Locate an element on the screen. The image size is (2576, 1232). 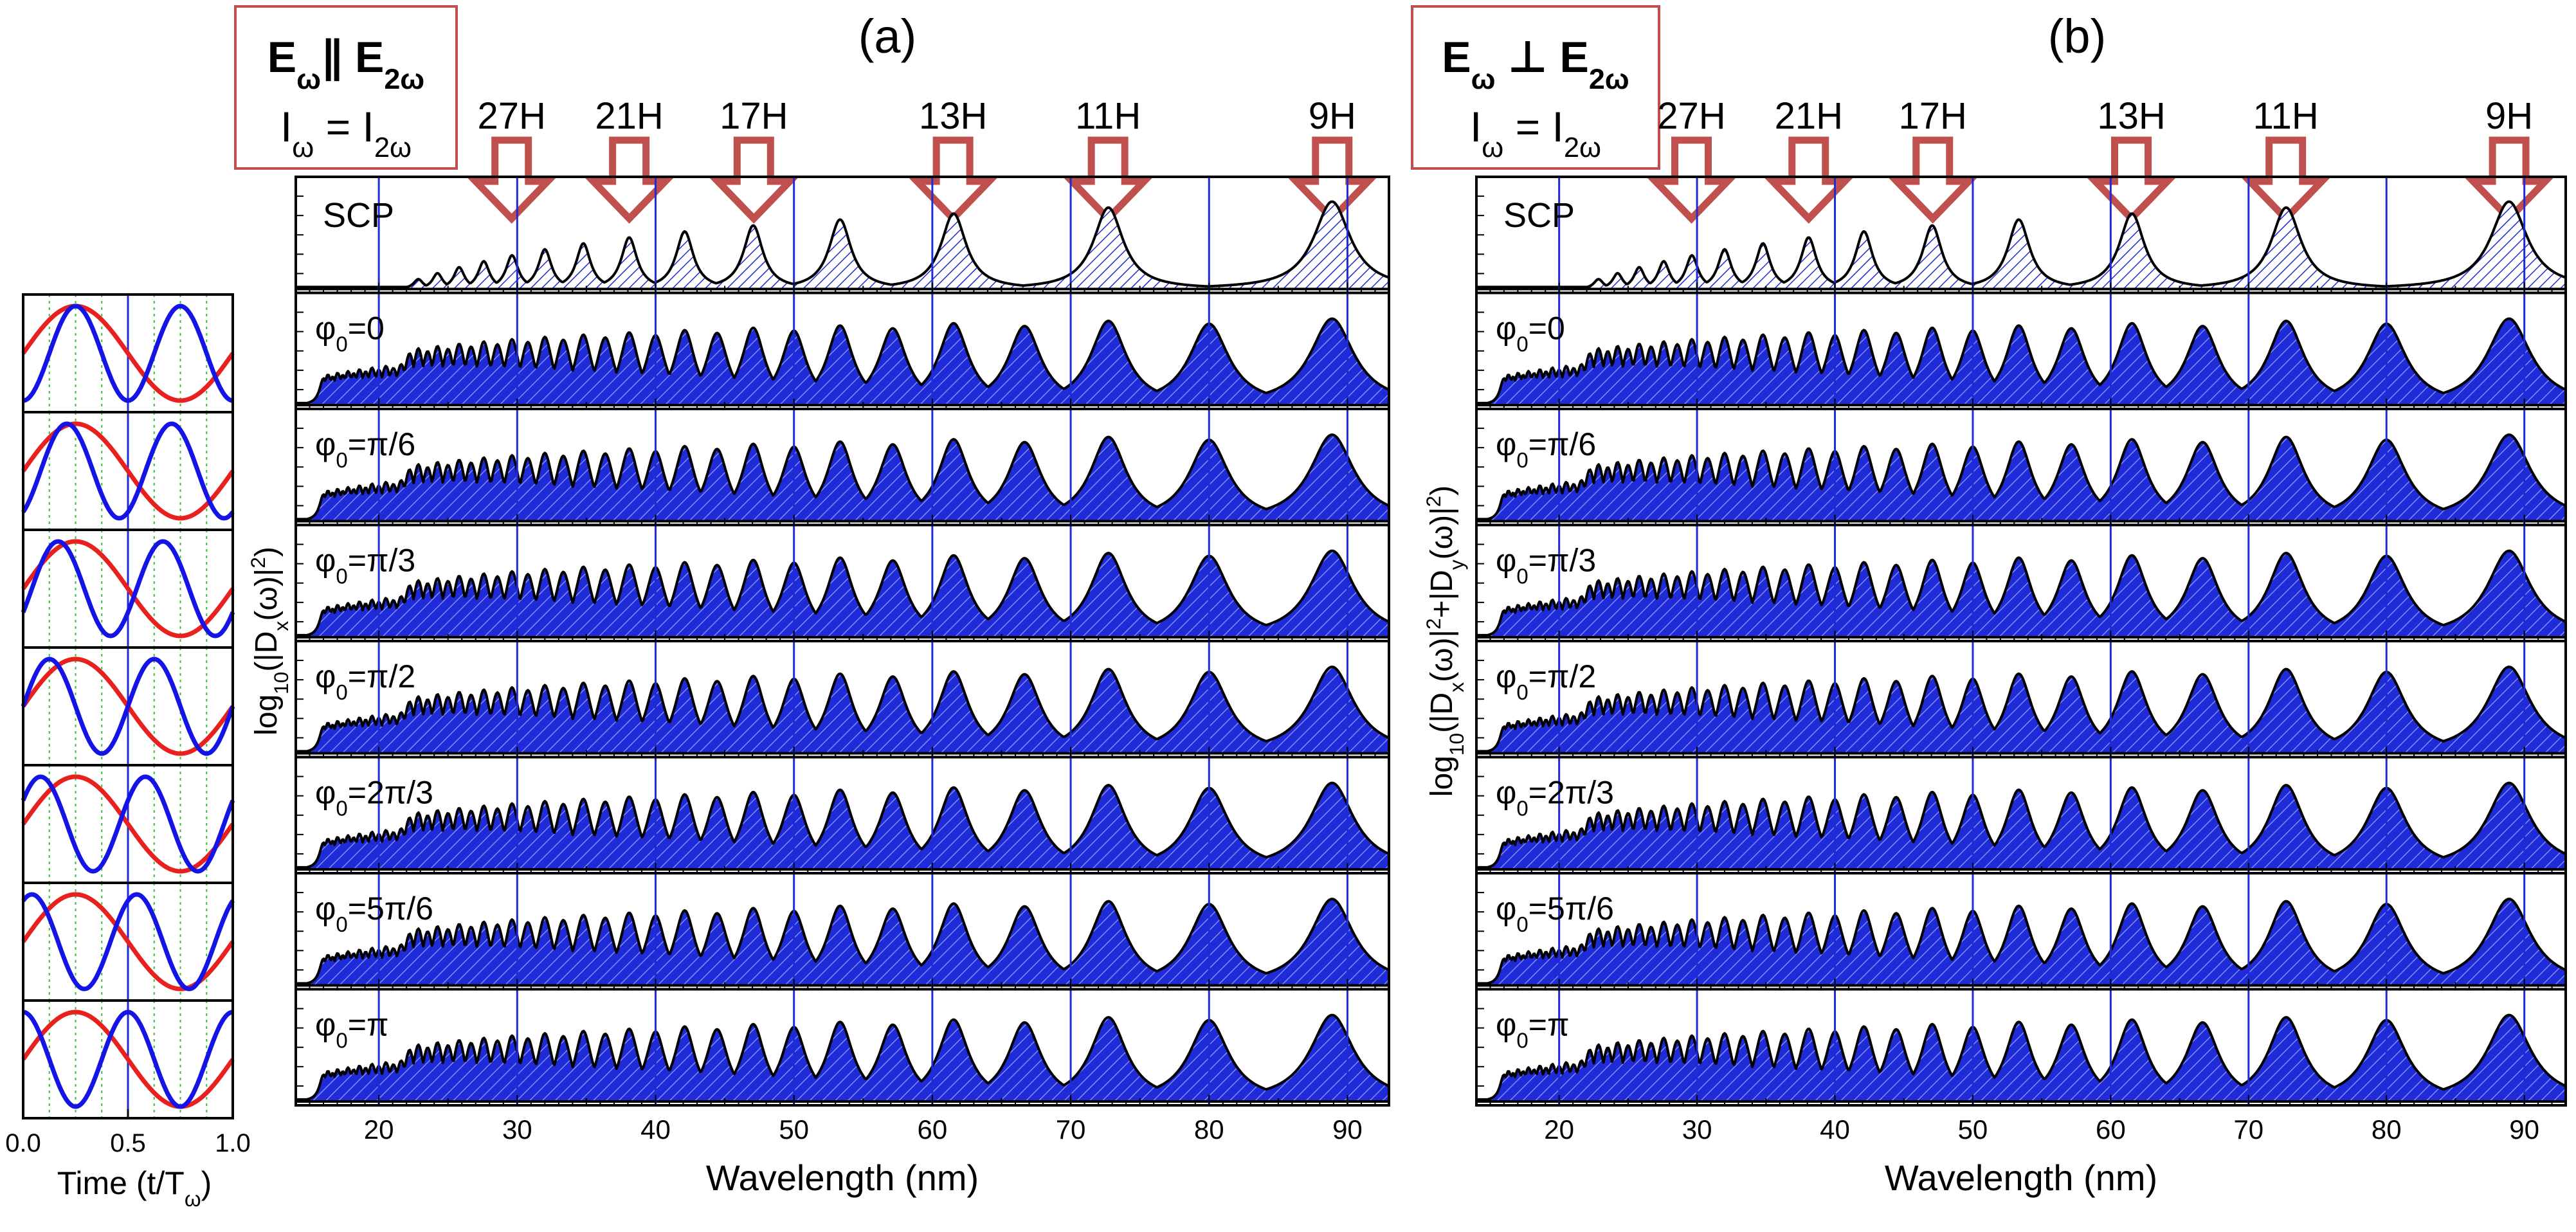
spectrum-row: φ0=5π/6 is located at coordinates (842, 931).